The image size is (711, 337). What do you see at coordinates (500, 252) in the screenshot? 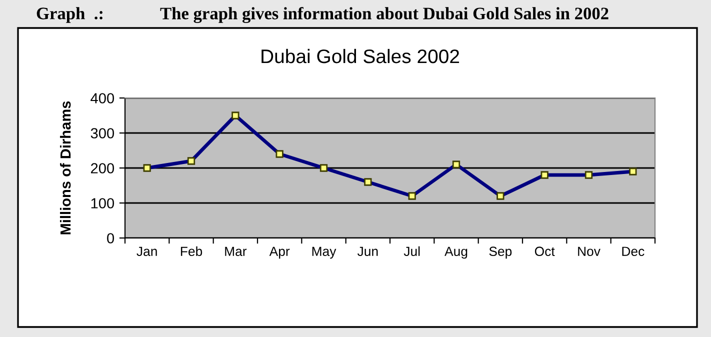
I see `x-tick-label: Sep` at bounding box center [500, 252].